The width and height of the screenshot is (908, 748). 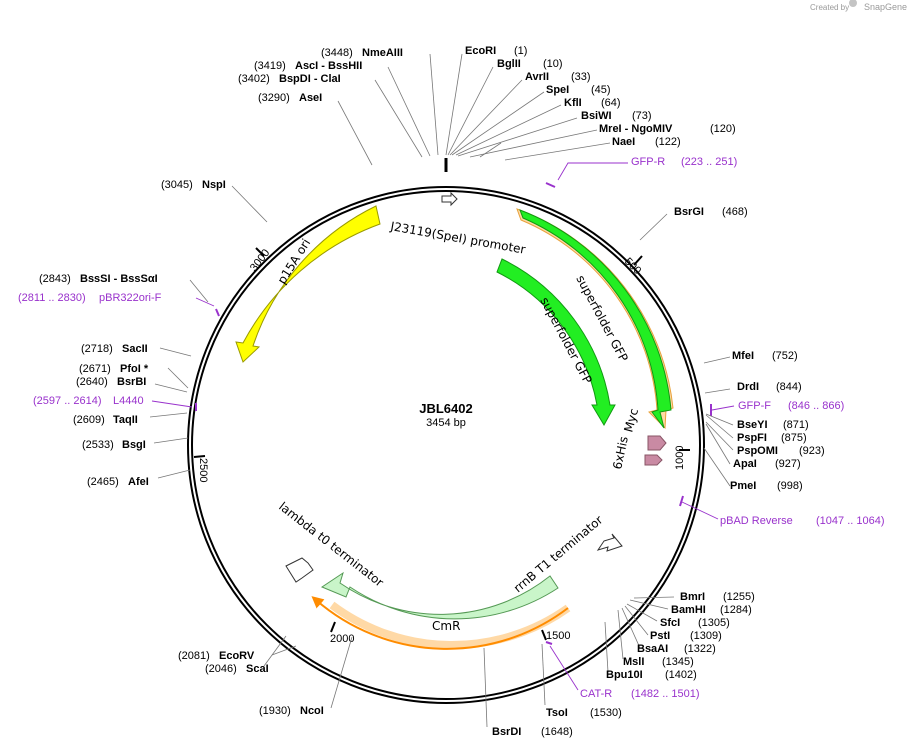 I want to click on site-mfei-pos: (752), so click(x=785, y=356).